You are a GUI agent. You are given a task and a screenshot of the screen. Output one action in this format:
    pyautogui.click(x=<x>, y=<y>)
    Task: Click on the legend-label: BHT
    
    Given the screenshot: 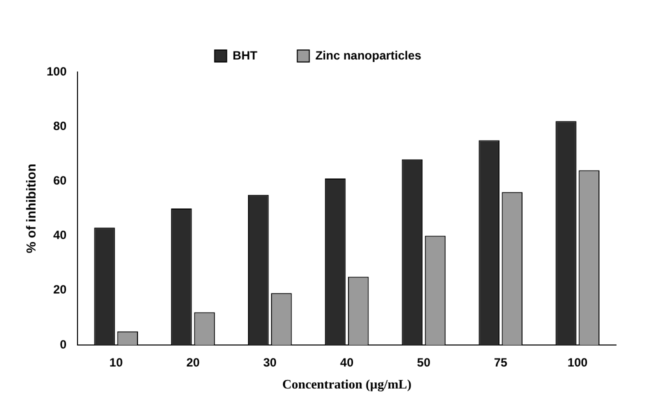 What is the action you would take?
    pyautogui.click(x=245, y=55)
    